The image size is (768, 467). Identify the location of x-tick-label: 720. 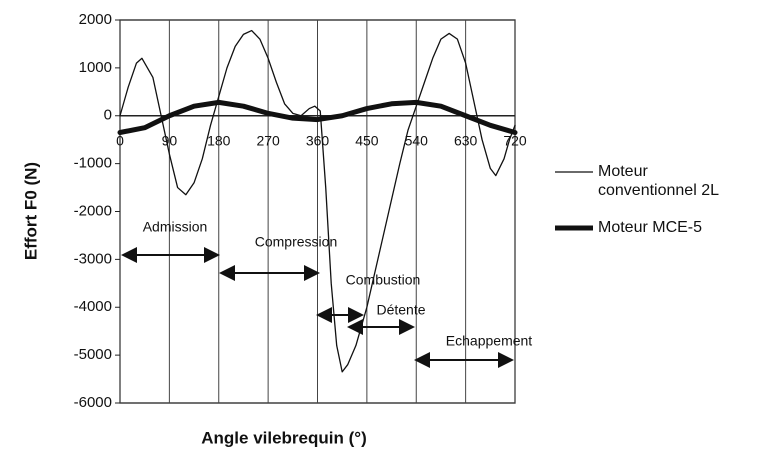
(515, 140).